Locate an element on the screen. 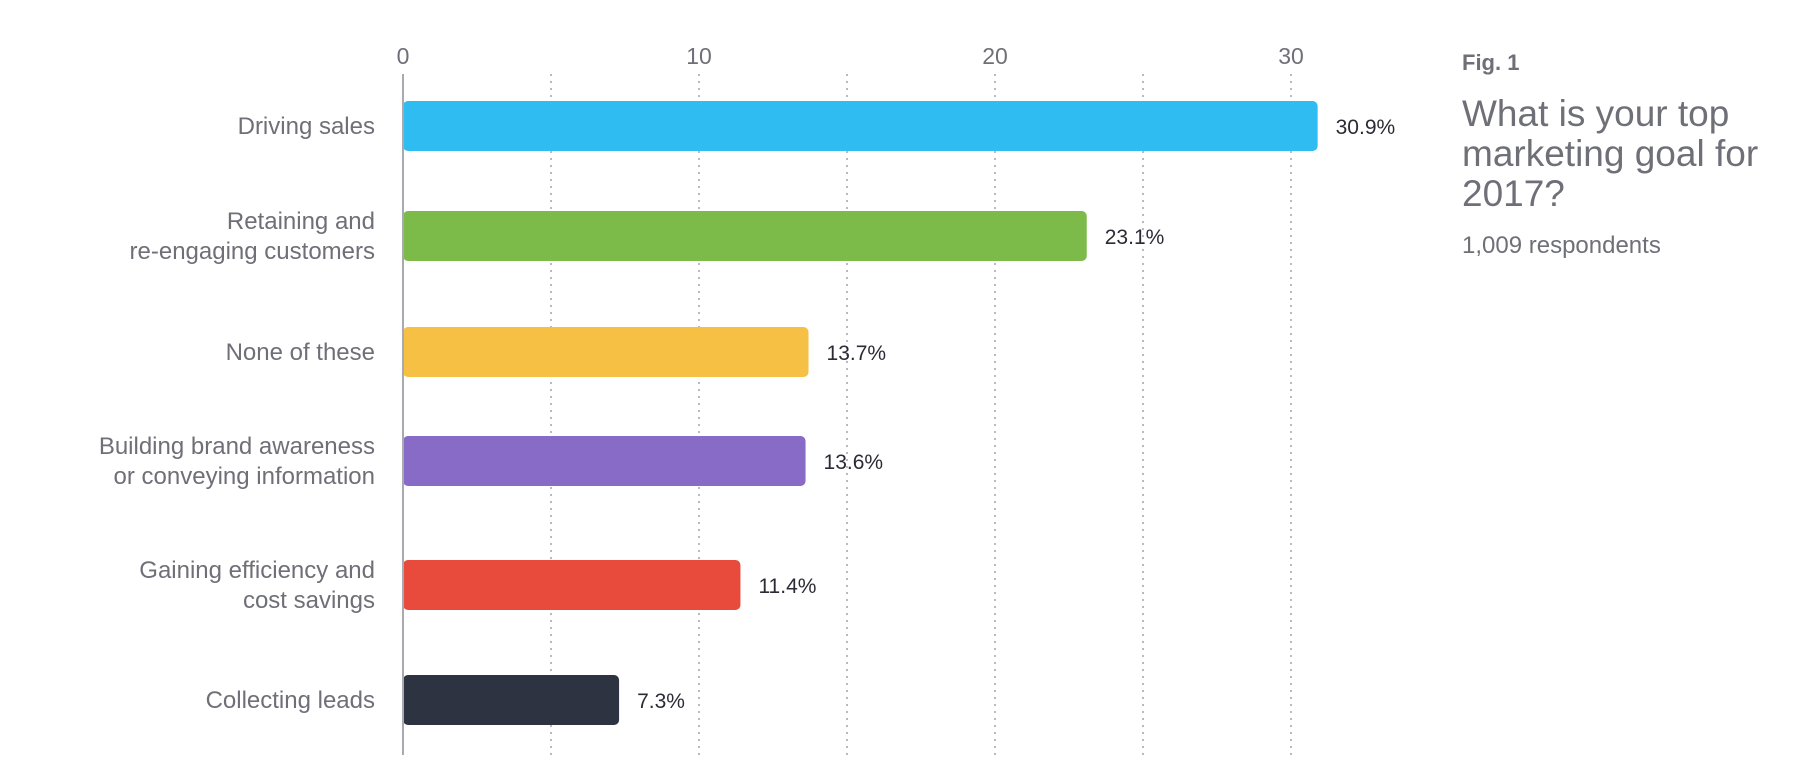 This screenshot has width=1802, height=784. data-label: 13.6% is located at coordinates (854, 462).